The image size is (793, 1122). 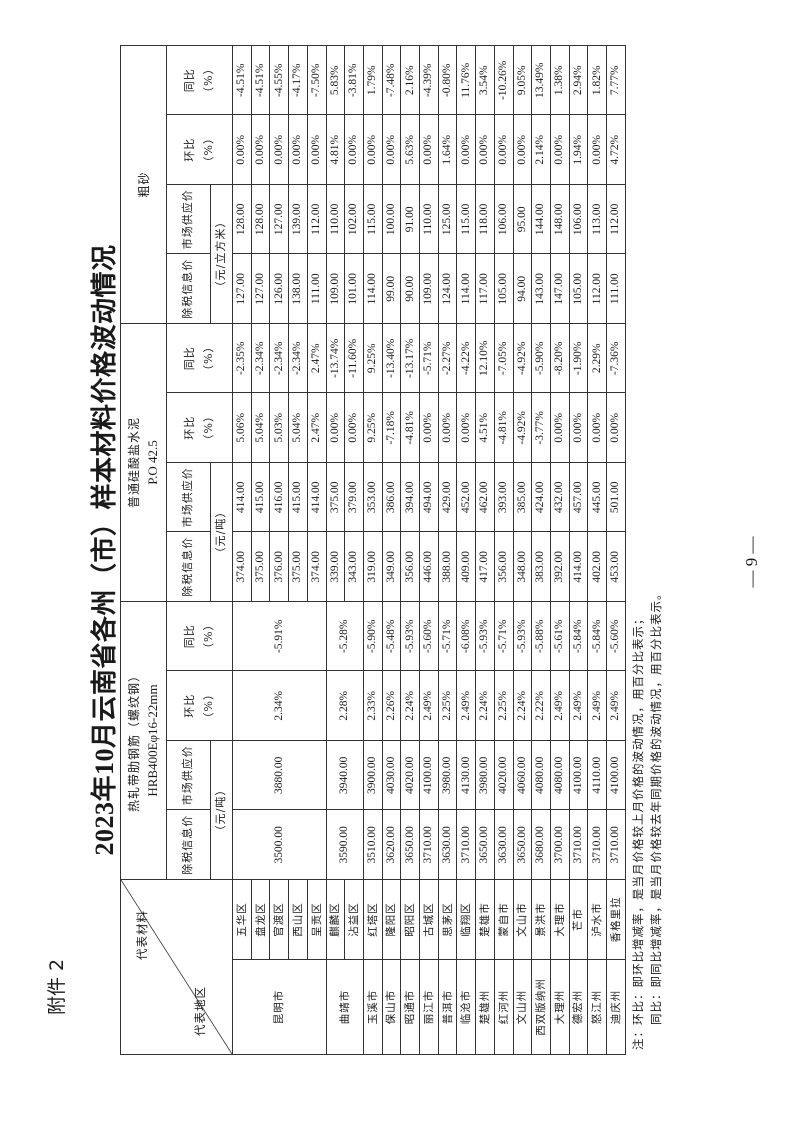 I want to click on sand-value-cell: 3.54%, so click(x=485, y=80).